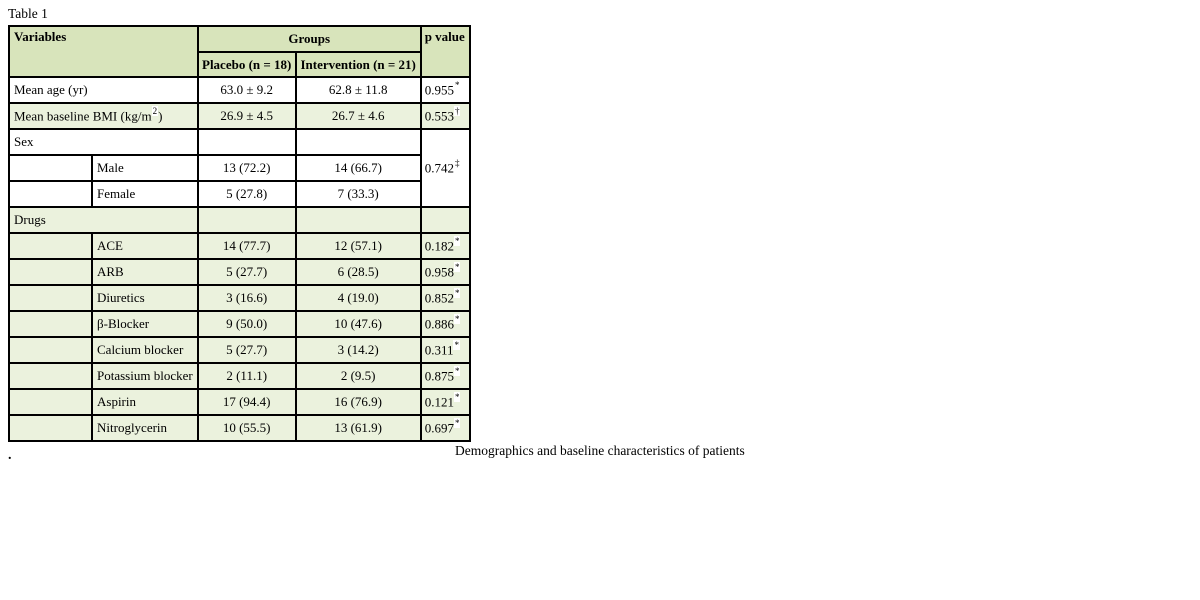 This screenshot has width=1200, height=600. Describe the element at coordinates (145, 272) in the screenshot. I see `row-label-cell: ARB` at that location.